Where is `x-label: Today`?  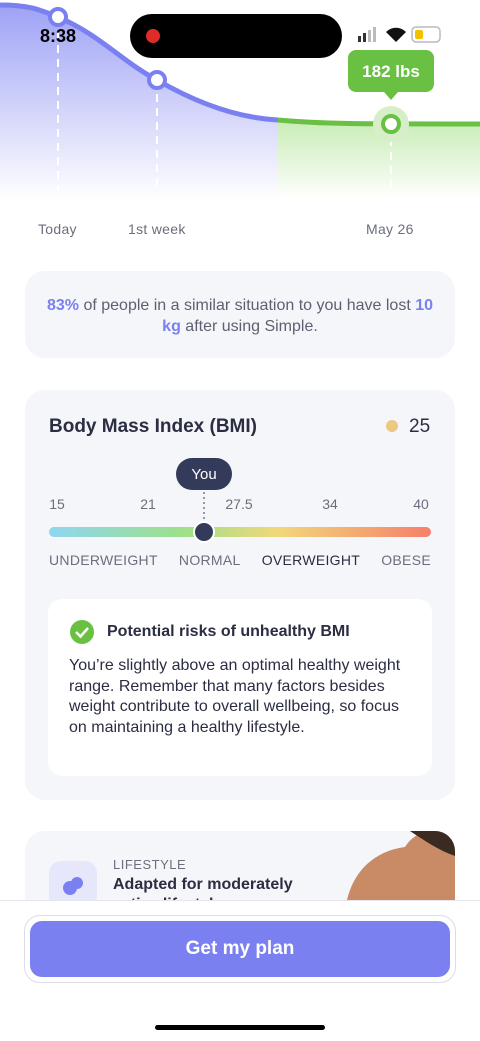
x-label: Today is located at coordinates (57, 229).